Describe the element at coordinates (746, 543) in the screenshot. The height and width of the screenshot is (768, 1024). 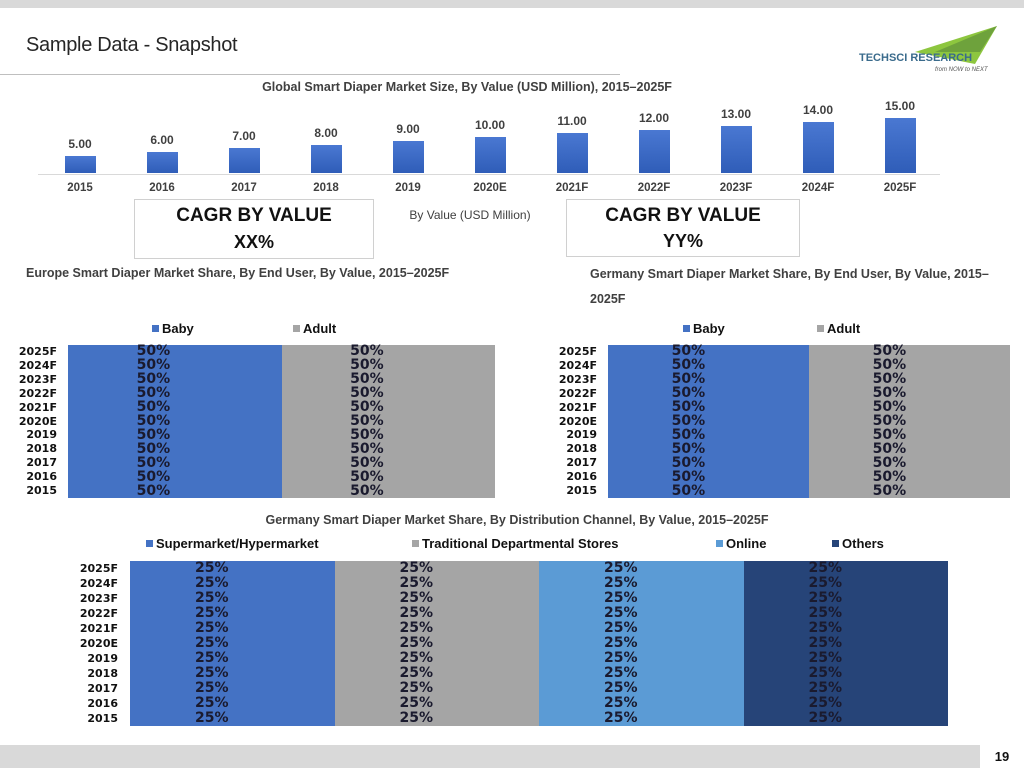
I see `legend-label: Online` at that location.